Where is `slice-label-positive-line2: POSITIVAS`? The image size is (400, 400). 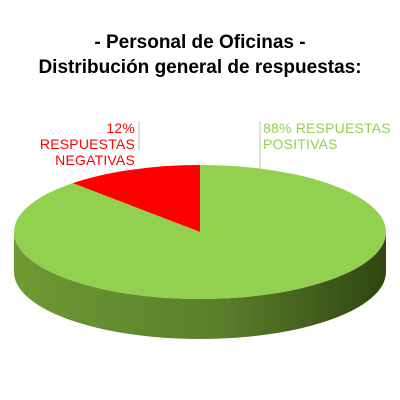
slice-label-positive-line2: POSITIVAS is located at coordinates (300, 144).